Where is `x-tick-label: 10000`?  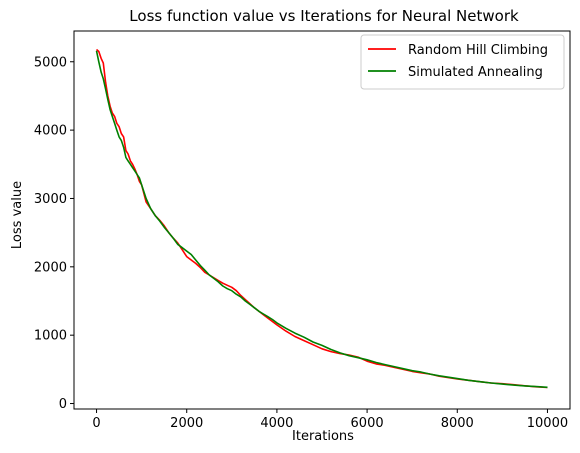
x-tick-label: 10000 is located at coordinates (547, 423).